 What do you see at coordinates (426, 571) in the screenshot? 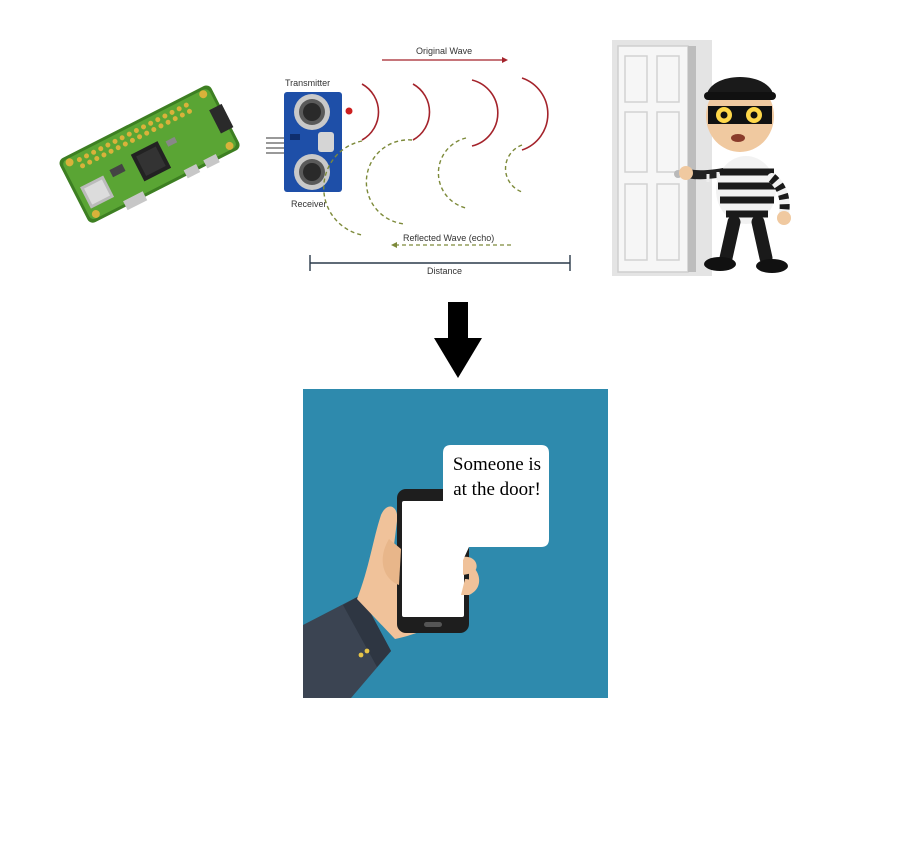
I see `hand-phone-illustration` at bounding box center [426, 571].